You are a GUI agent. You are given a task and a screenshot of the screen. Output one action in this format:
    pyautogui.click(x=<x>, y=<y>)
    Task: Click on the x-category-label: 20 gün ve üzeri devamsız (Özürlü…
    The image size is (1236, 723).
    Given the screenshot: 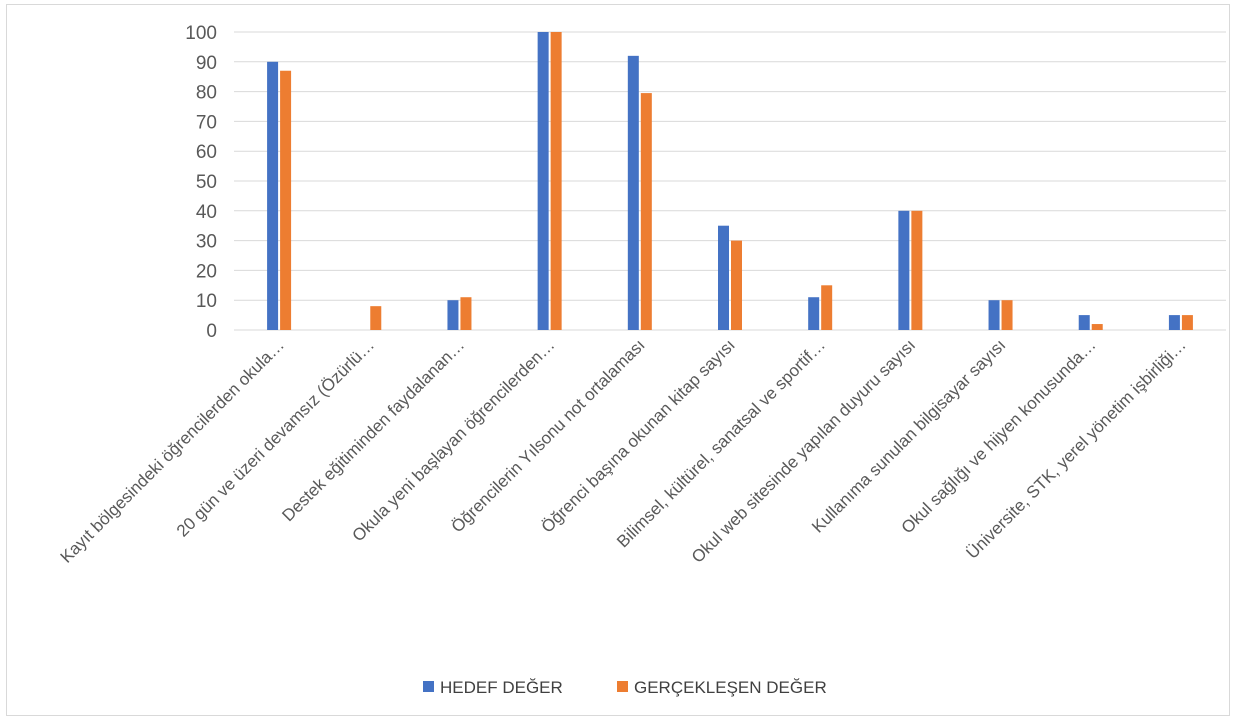 What is the action you would take?
    pyautogui.click(x=275, y=437)
    